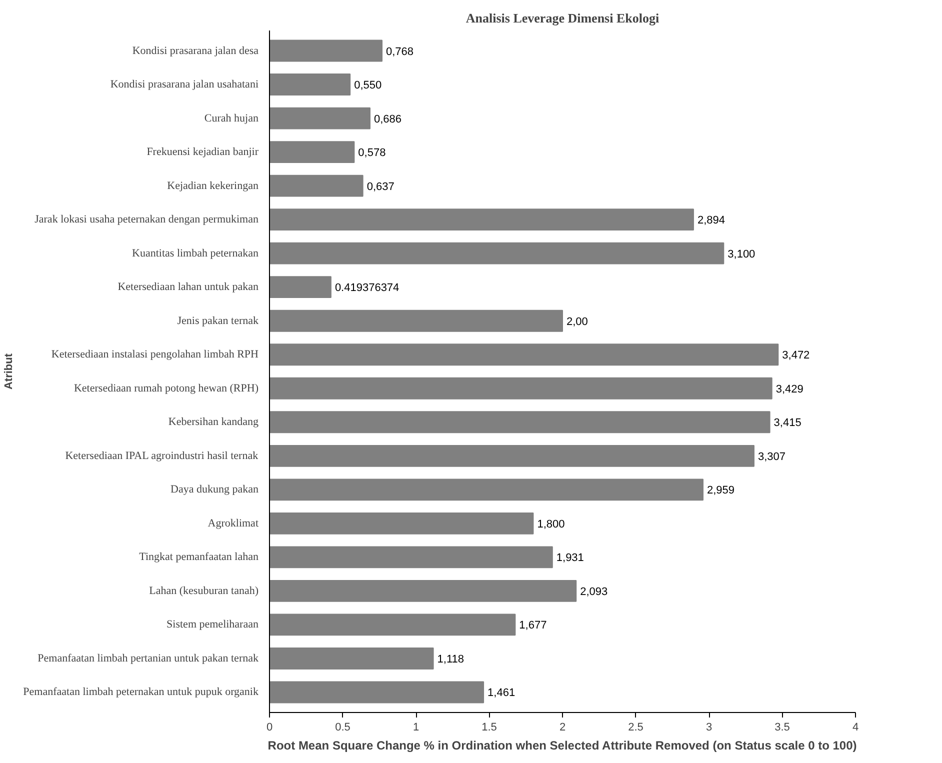 This screenshot has height=763, width=942. Describe the element at coordinates (489, 728) in the screenshot. I see `x-tick-label: 1.5` at that location.